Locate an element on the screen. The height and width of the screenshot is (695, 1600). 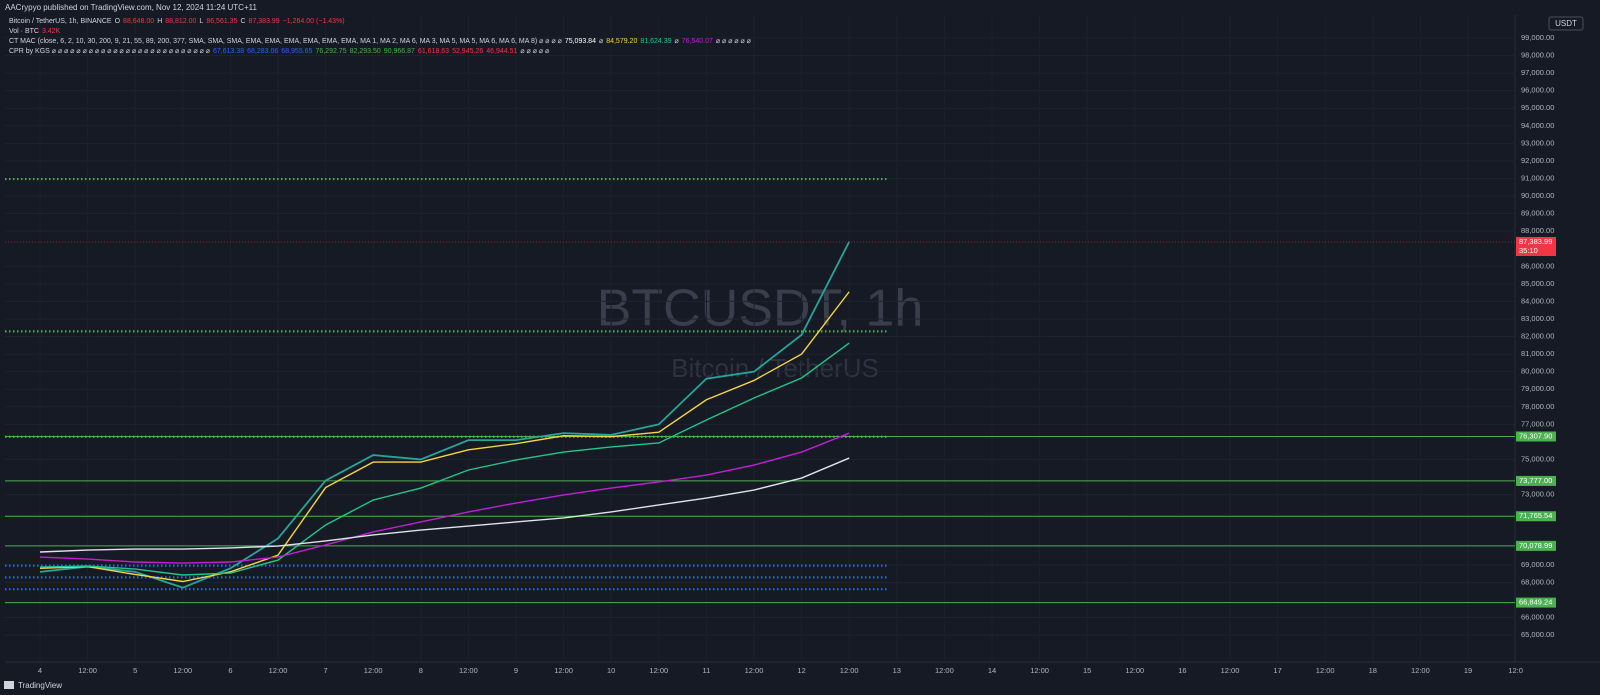
y-tick-label: 91,000.00 is located at coordinates (1537, 177).